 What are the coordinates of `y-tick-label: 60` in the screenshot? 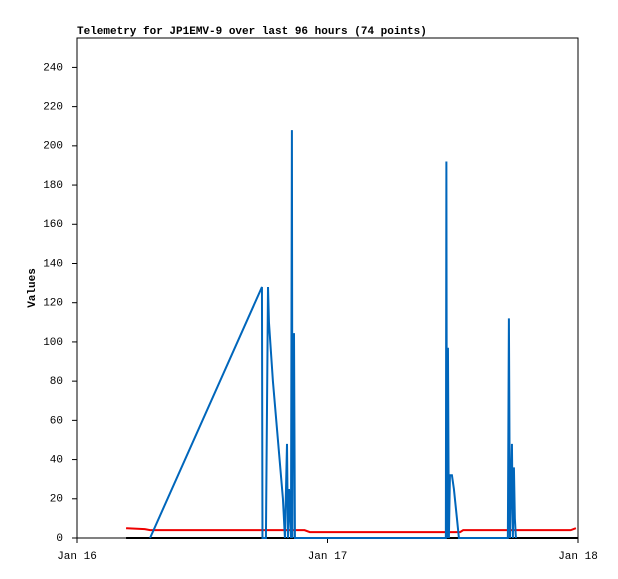 It's located at (56, 421).